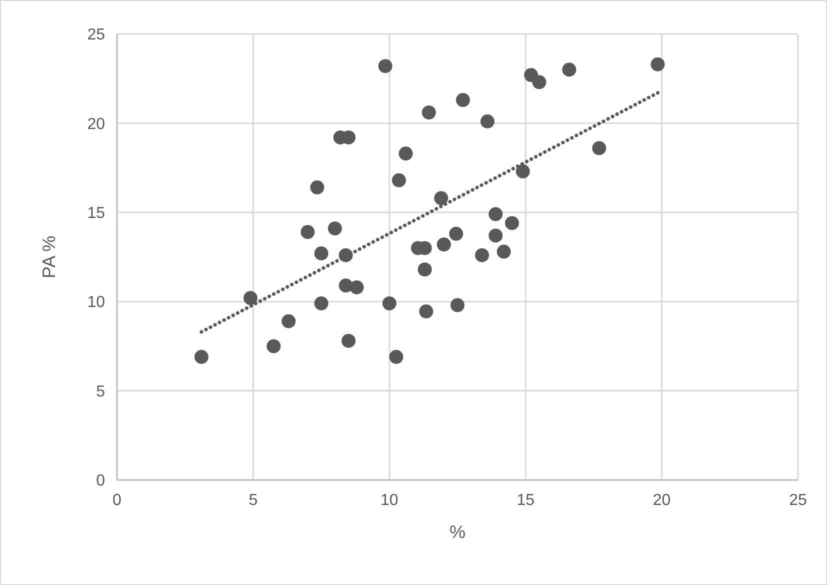  I want to click on y-tick-label: 20, so click(96, 124).